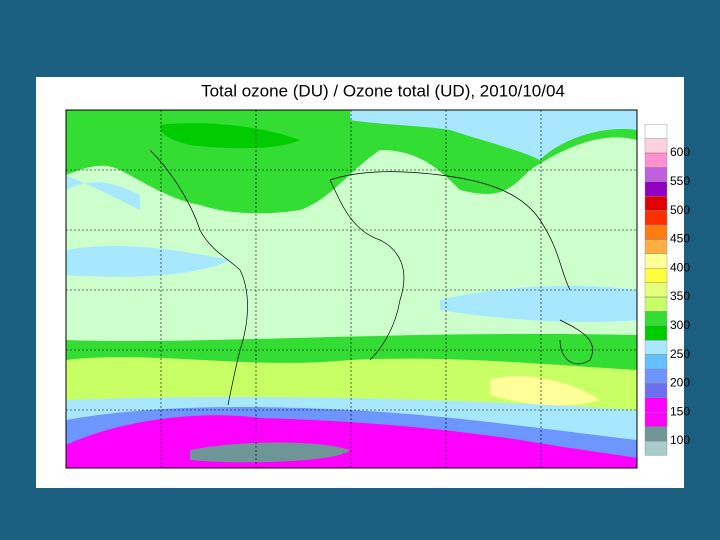 This screenshot has width=720, height=540. I want to click on north-low, so click(103, 192).